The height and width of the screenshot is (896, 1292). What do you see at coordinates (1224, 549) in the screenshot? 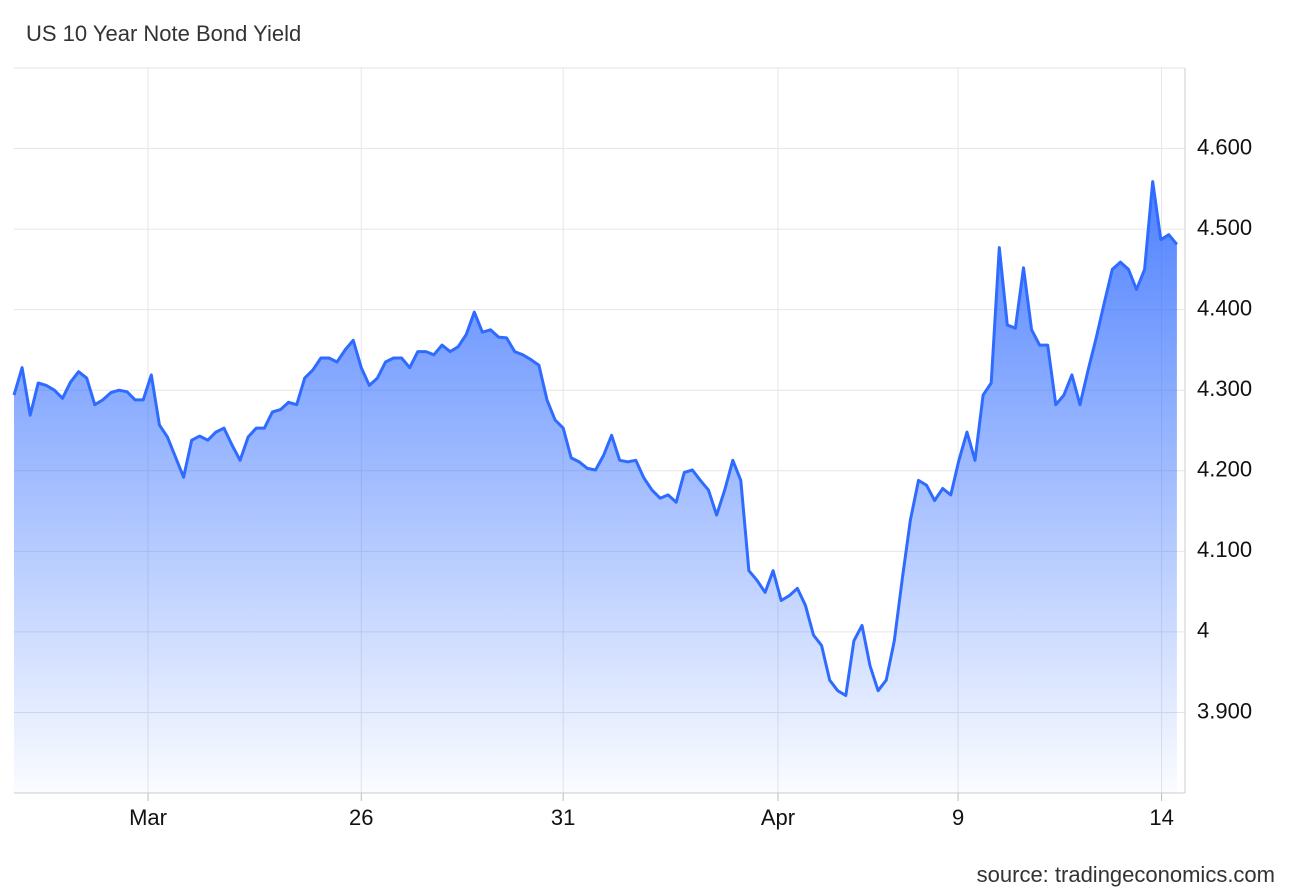
I see `y-tick-label: 4.100` at bounding box center [1224, 549].